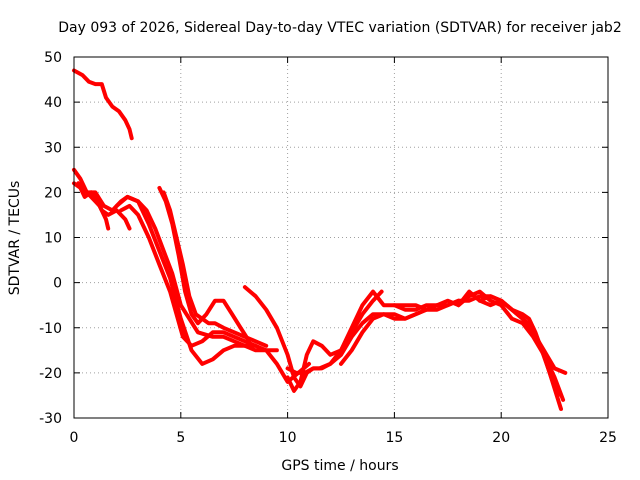  I want to click on series-line-s14, so click(512, 332).